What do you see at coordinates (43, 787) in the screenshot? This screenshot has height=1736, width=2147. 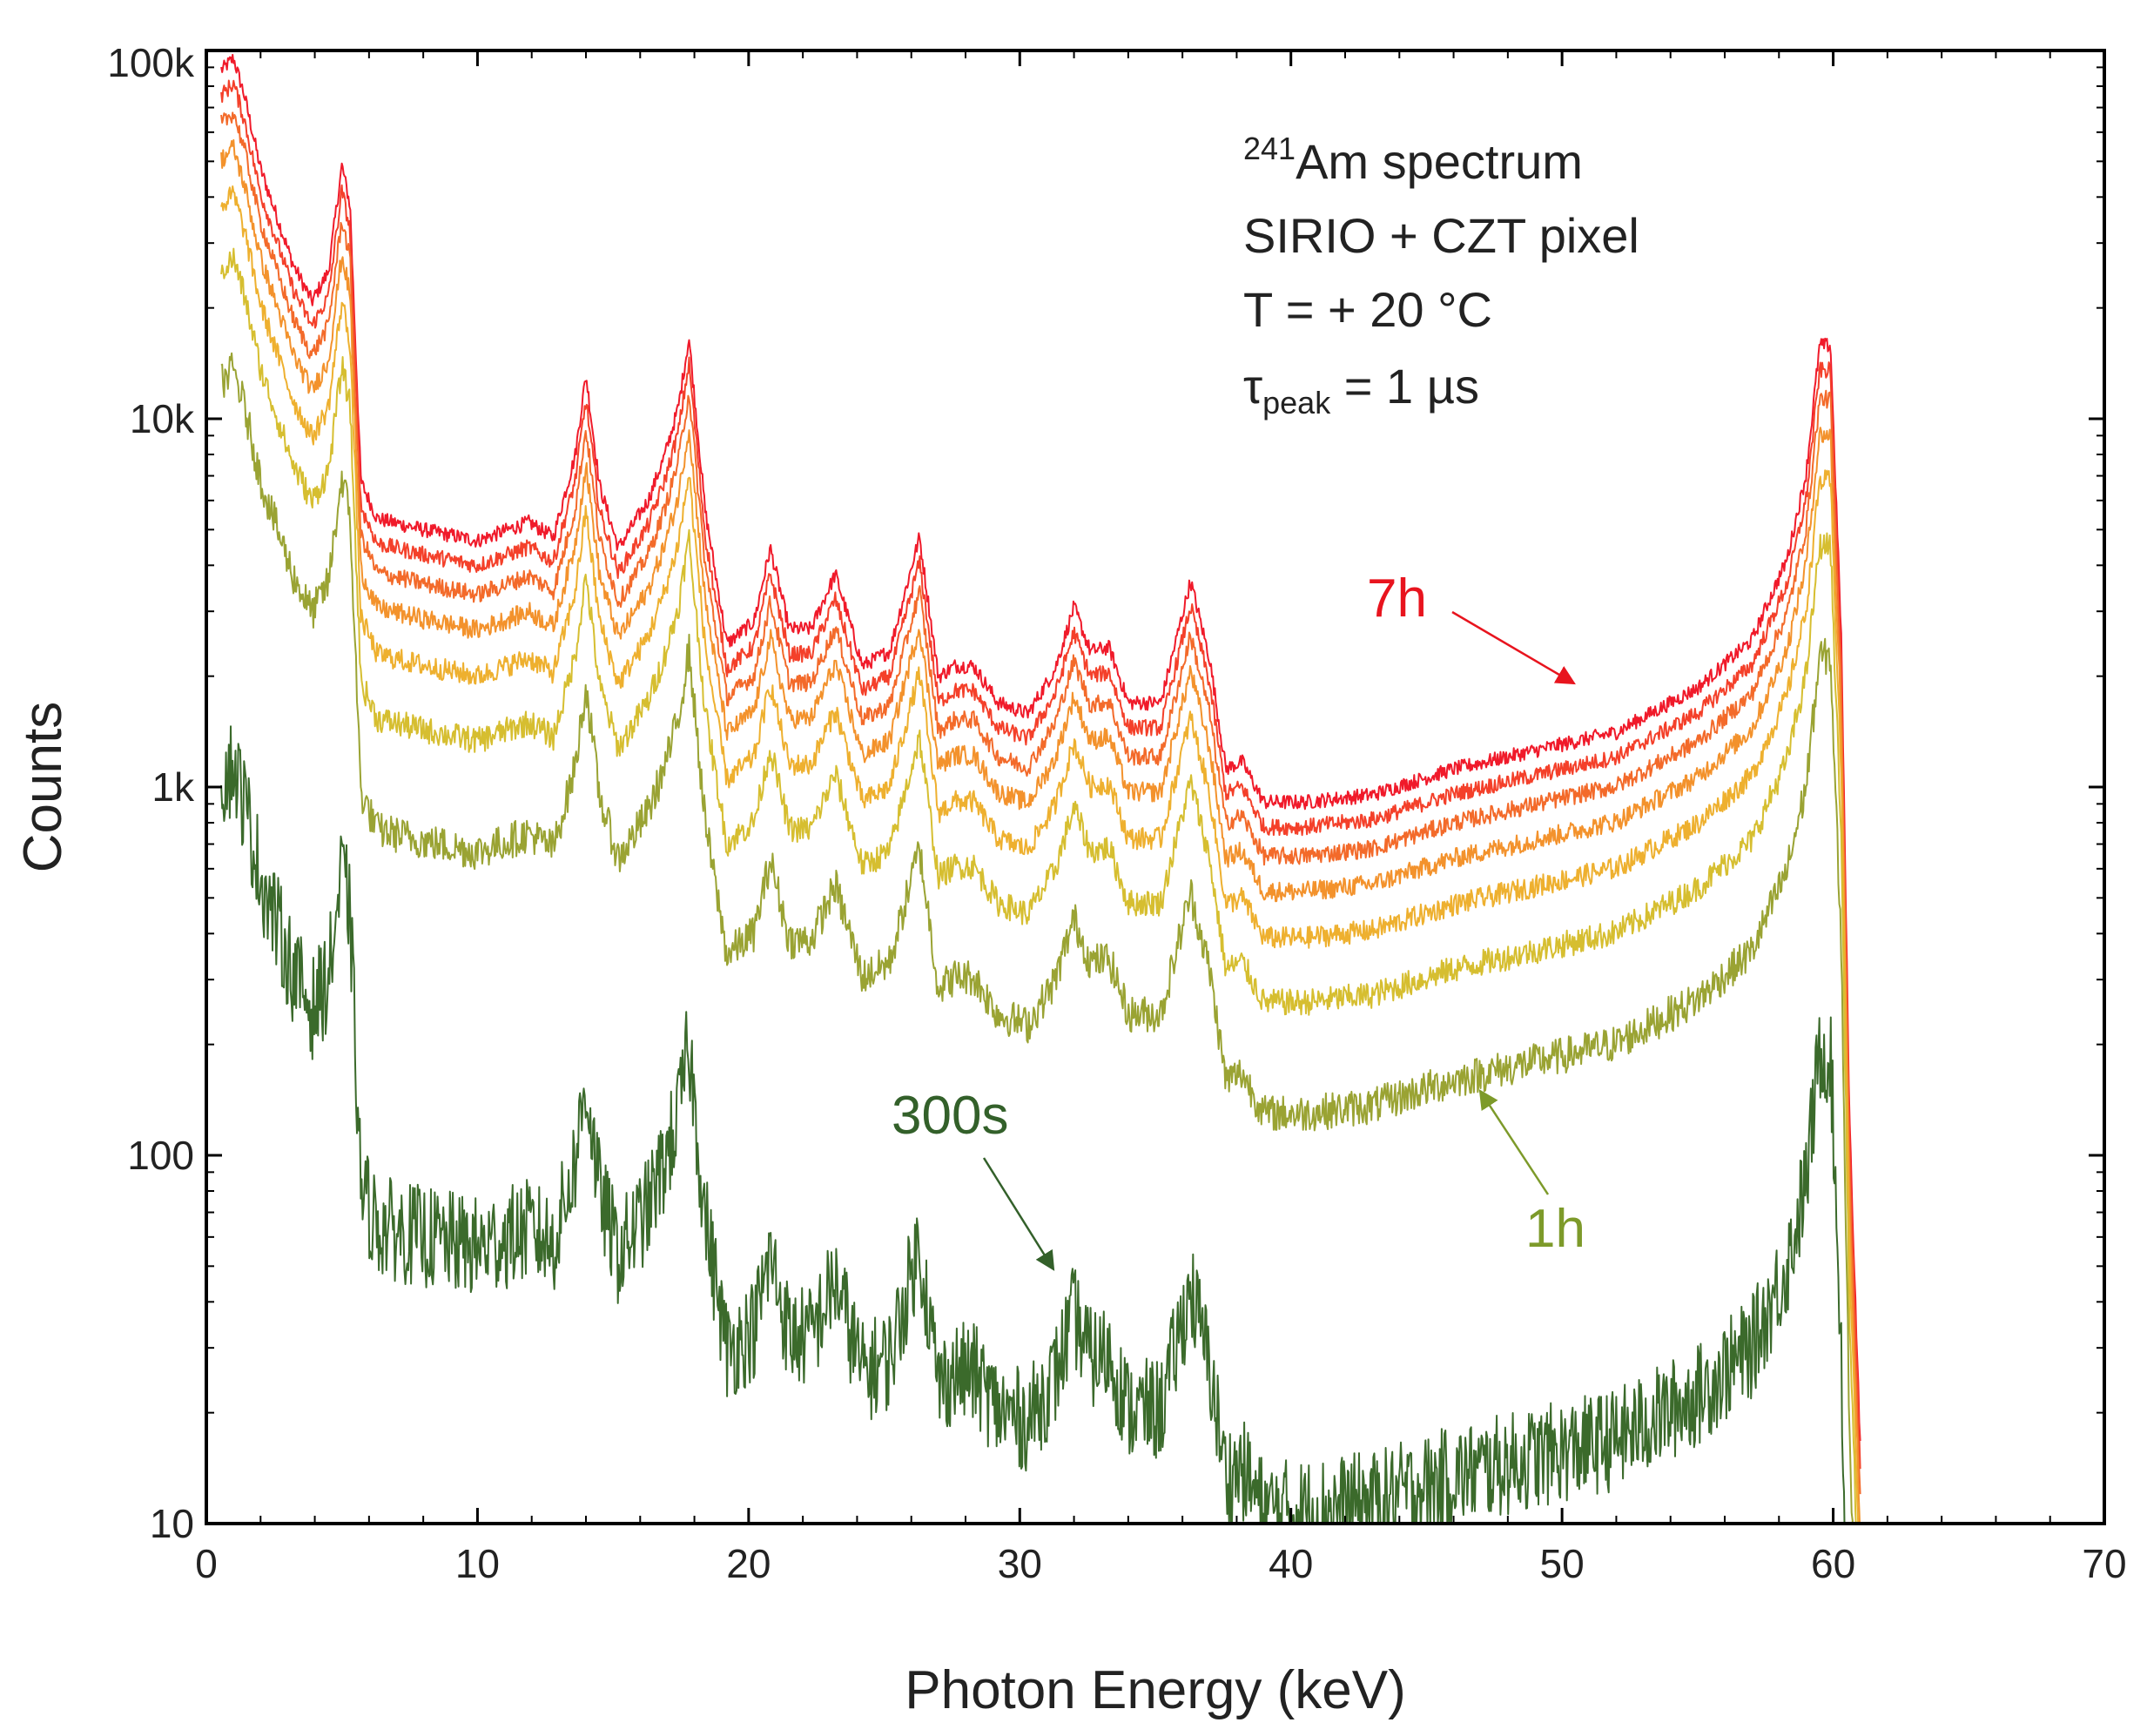 I see `y-axis-title: Counts` at bounding box center [43, 787].